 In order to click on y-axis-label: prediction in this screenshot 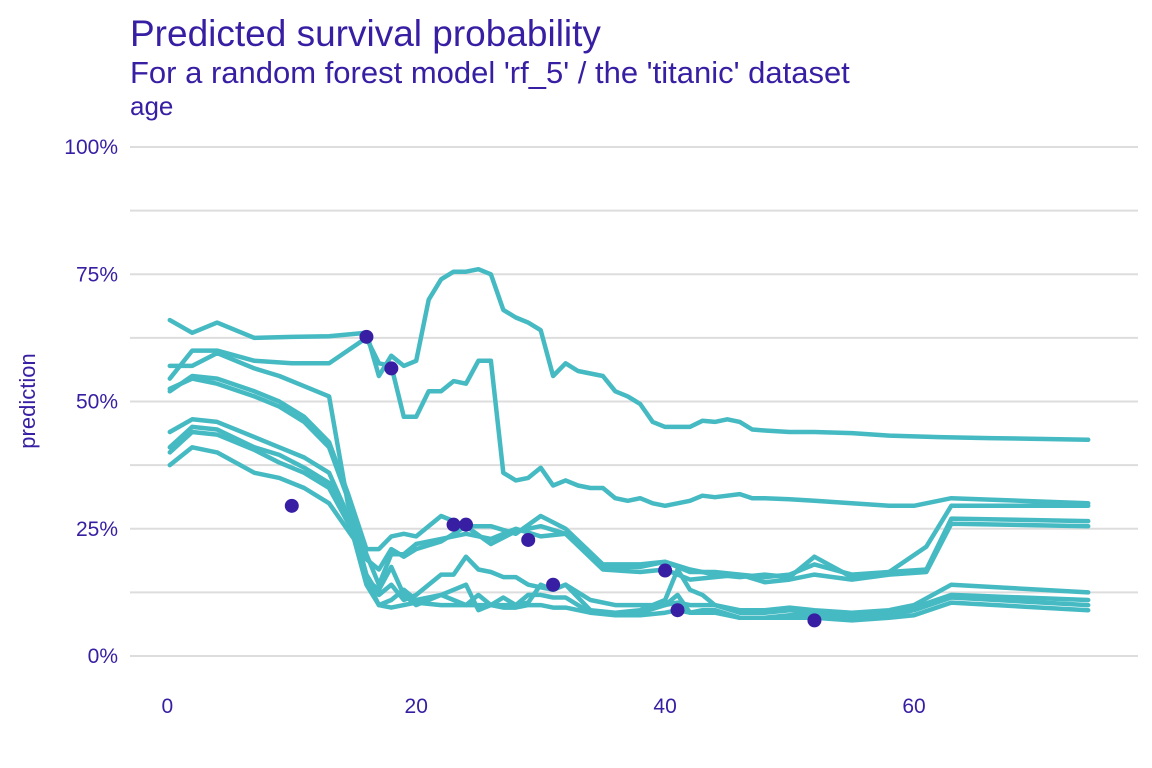, I will do `click(27, 400)`.